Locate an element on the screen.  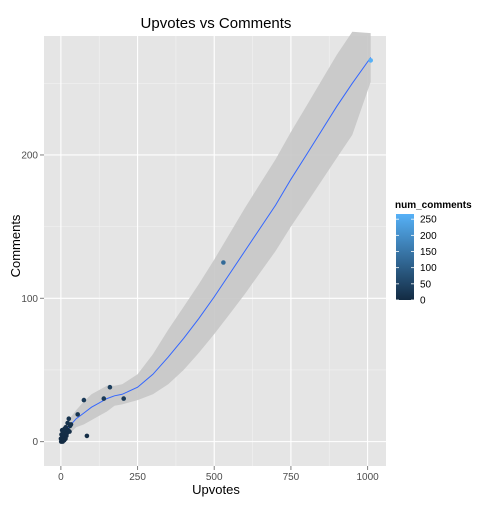
legend-label: 250 is located at coordinates (428, 220).